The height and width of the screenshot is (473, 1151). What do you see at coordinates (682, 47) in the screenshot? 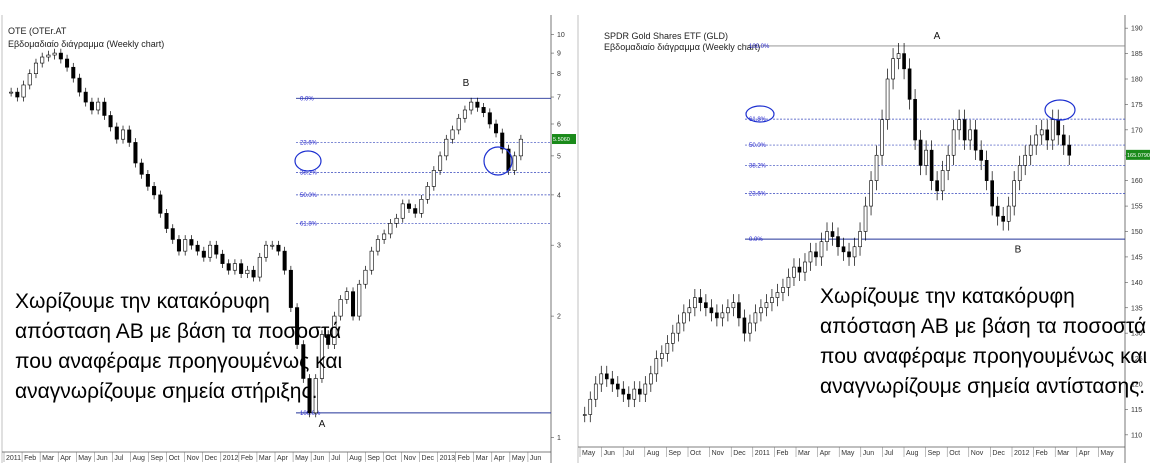
I see `gld-chart-subtitle: Εβδομαδιαίο διάγραμμα (Weekly chart)` at bounding box center [682, 47].